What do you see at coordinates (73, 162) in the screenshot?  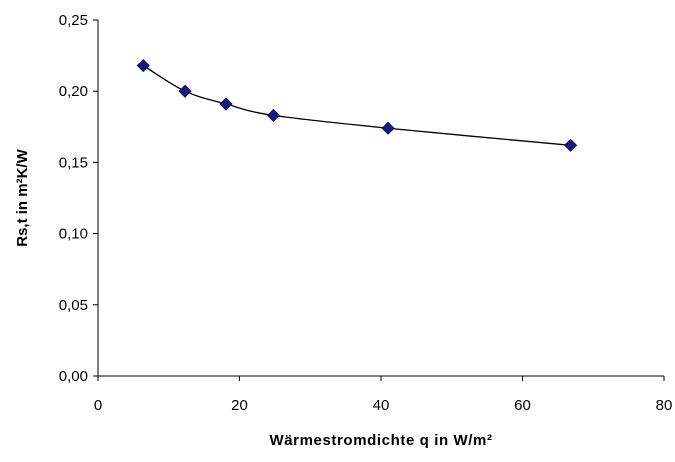 I see `y-tick-label: 0,15` at bounding box center [73, 162].